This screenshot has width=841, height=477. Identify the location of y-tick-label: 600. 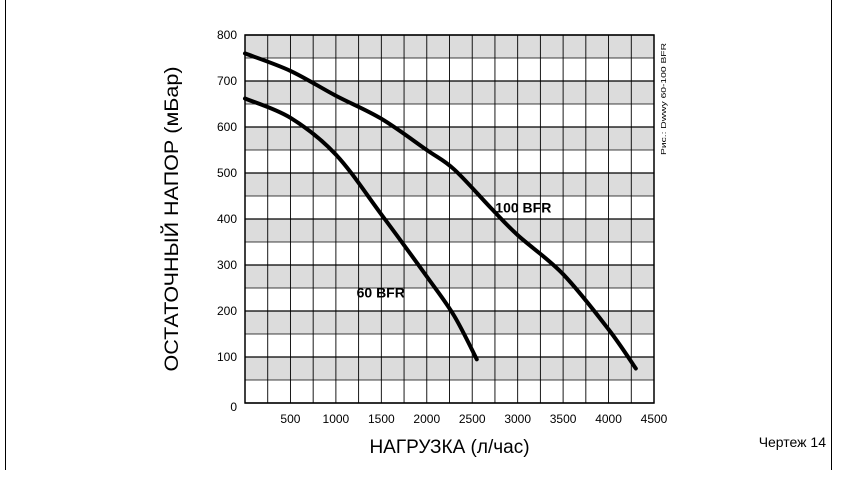
(227, 127).